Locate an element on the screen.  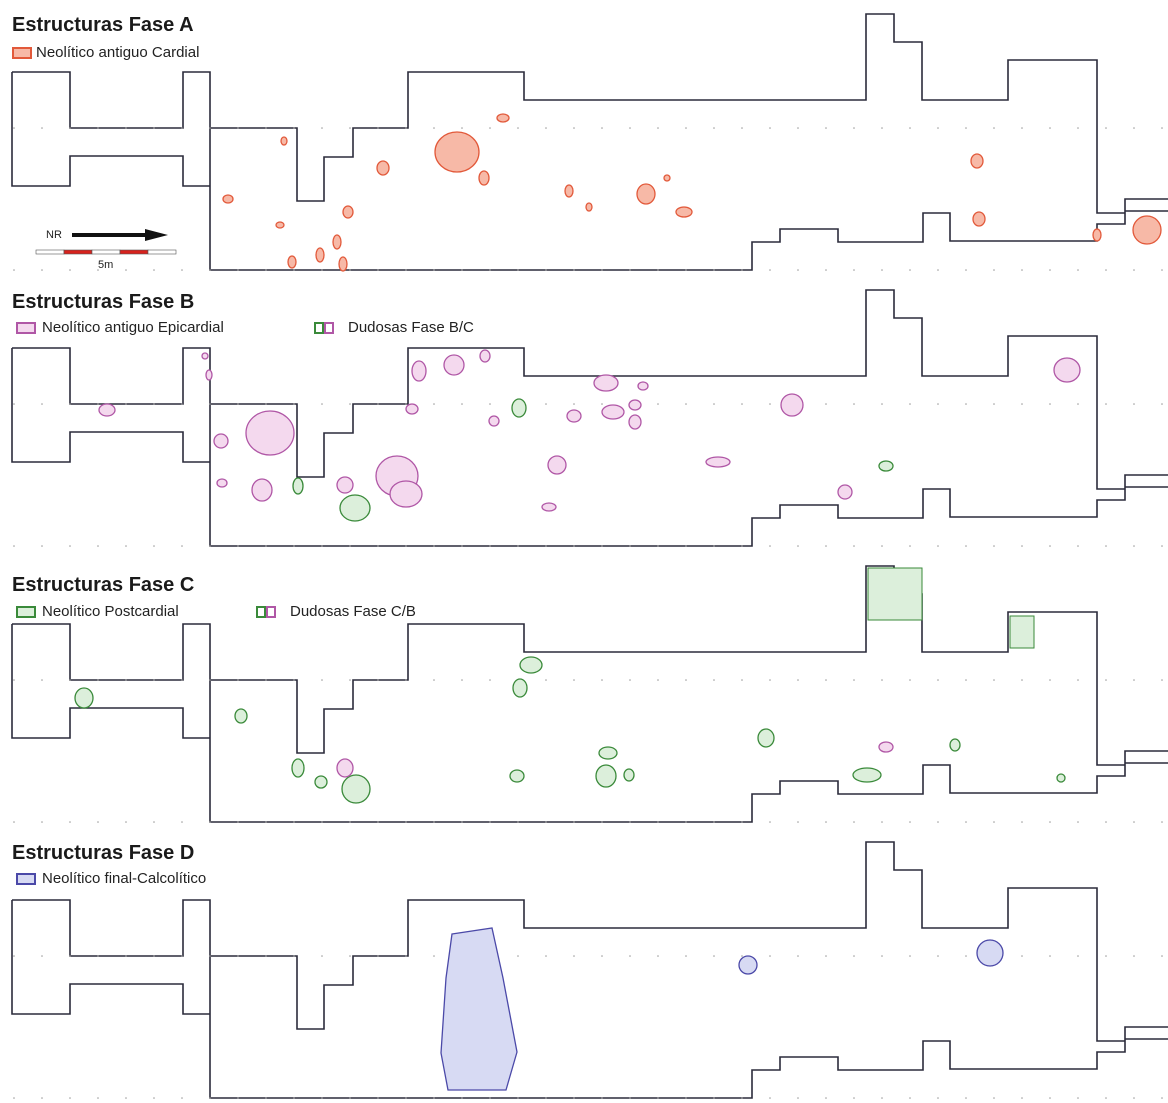
legend-item-dudosas-bc: Dudosas Fase B/C is located at coordinates (394, 327).